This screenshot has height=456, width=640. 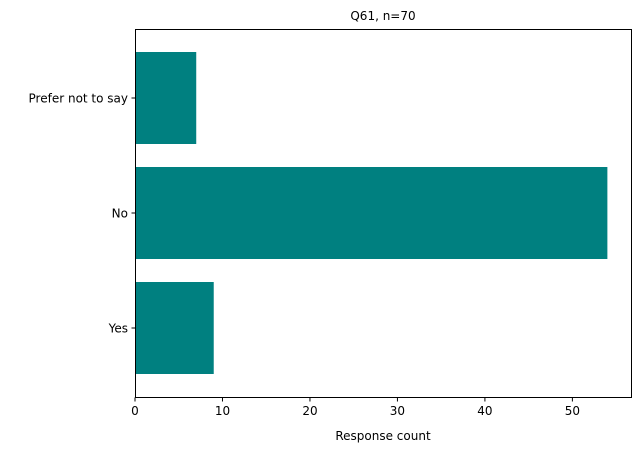 What do you see at coordinates (222, 411) in the screenshot?
I see `x-tick-label: 10` at bounding box center [222, 411].